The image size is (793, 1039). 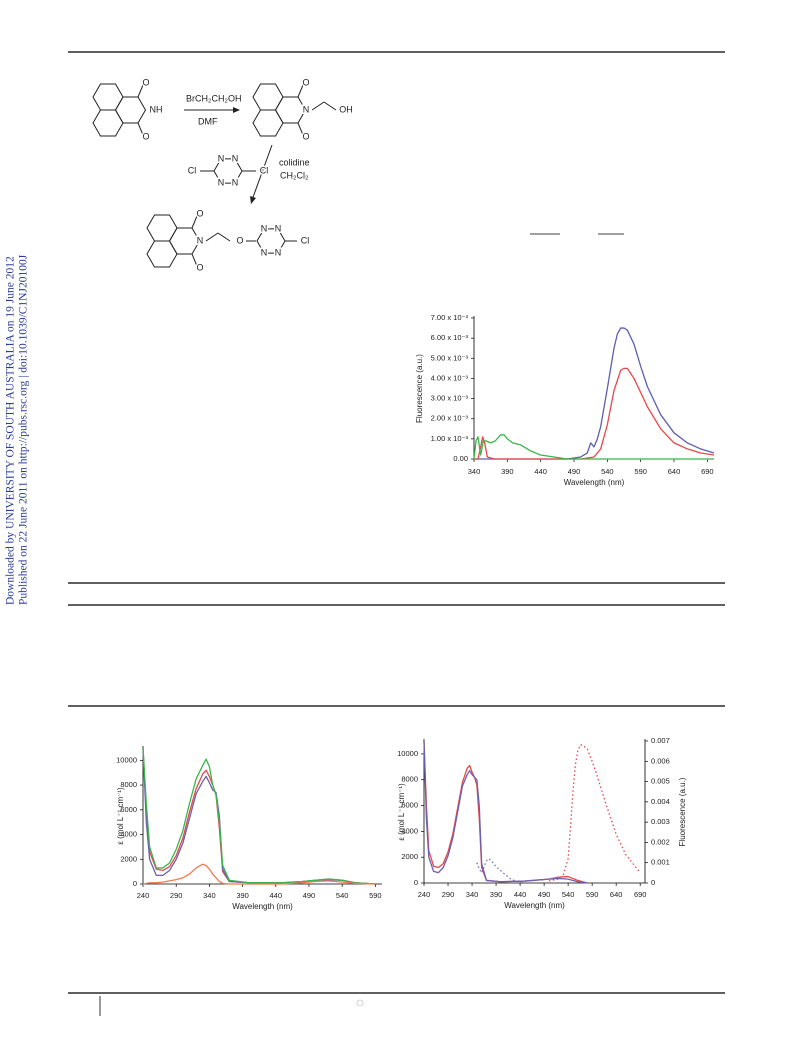 What do you see at coordinates (660, 781) in the screenshot?
I see `y2-tick-label: 0.005` at bounding box center [660, 781].